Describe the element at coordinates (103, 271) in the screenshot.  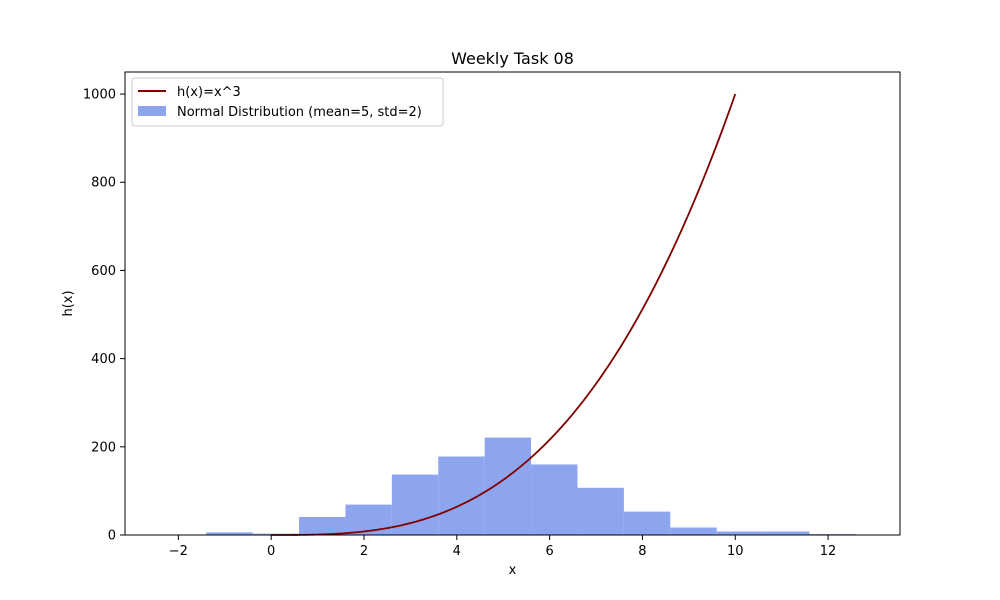
I see `y-tick-label: 600` at that location.